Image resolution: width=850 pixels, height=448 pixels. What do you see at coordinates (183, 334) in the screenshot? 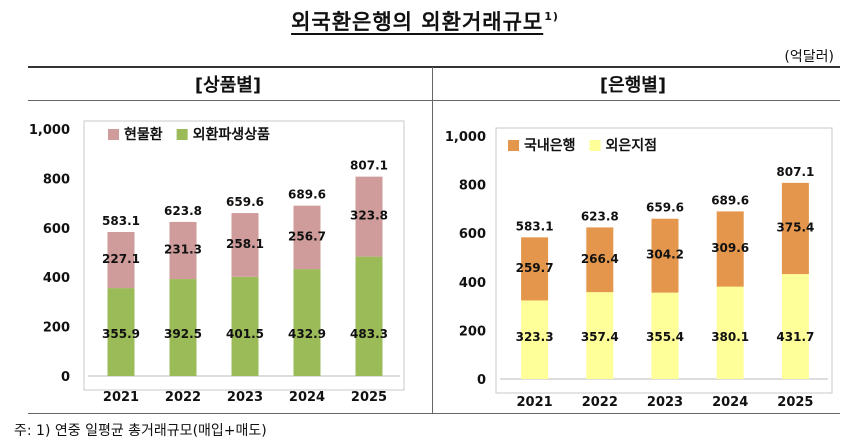
I see `data-label: 392.5` at bounding box center [183, 334].